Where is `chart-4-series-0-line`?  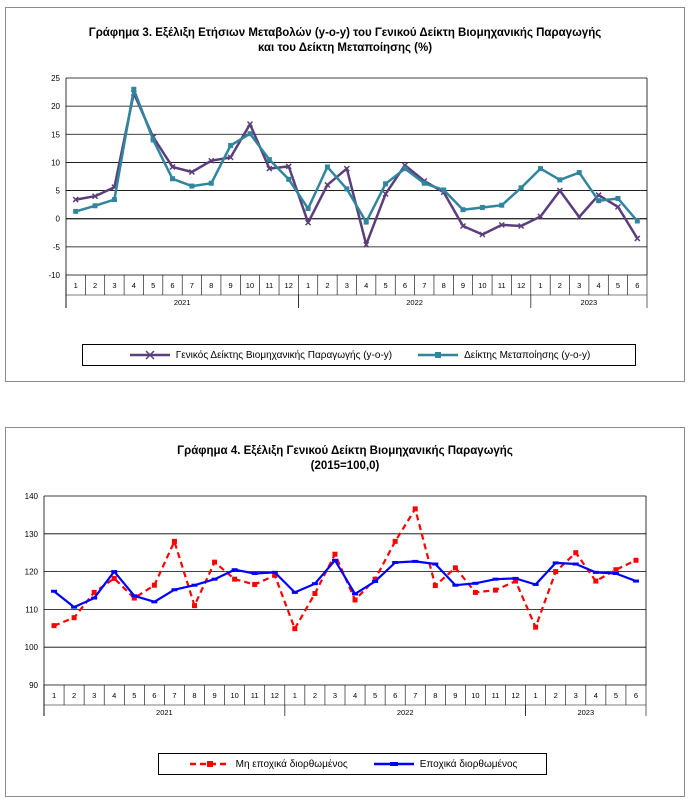
chart-4-series-0-line is located at coordinates (345, 568).